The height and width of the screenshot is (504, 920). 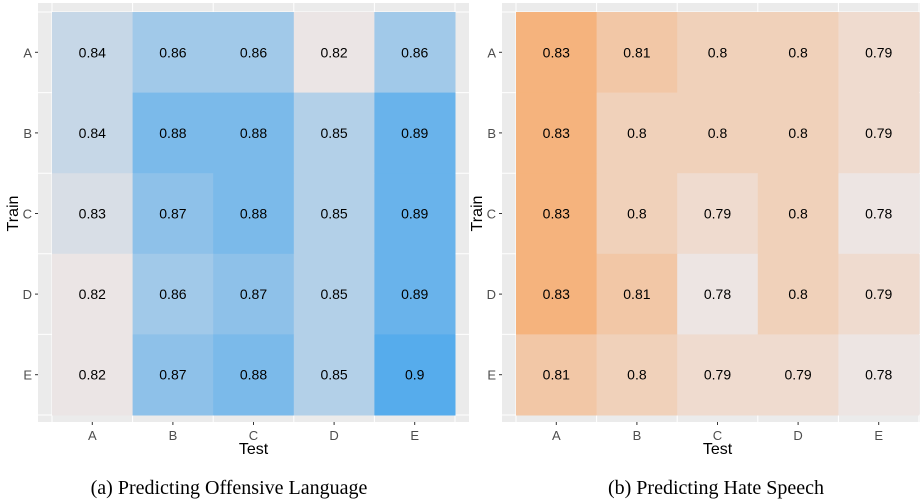 What do you see at coordinates (556, 435) in the screenshot?
I see `x-tick-label: A` at bounding box center [556, 435].